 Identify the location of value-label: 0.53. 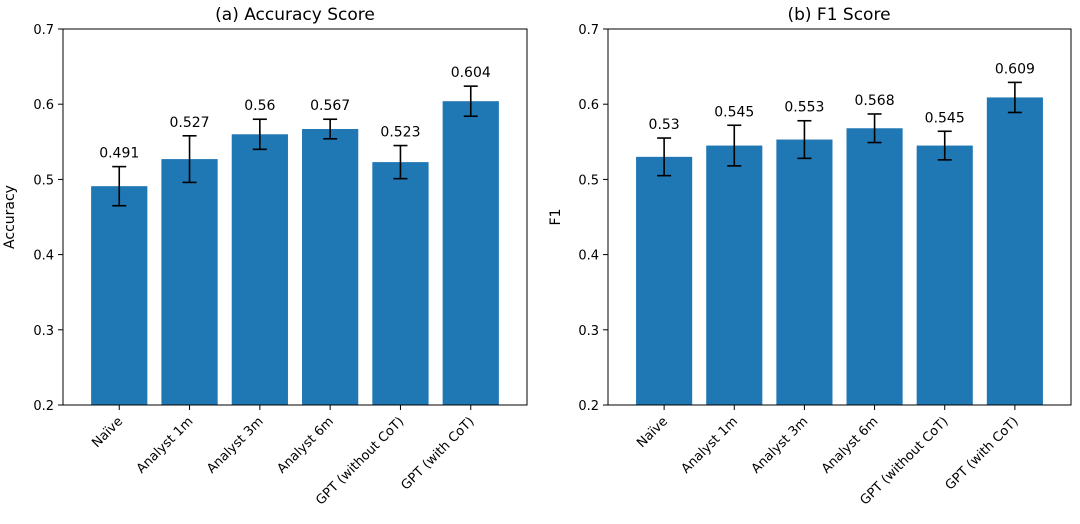
(664, 125).